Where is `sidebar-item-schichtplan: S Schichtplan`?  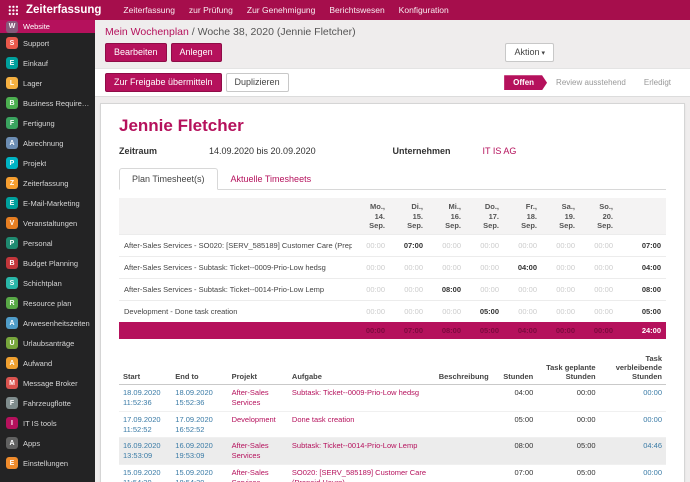
sidebar-item-schichtplan: S Schichtplan is located at coordinates (47, 283).